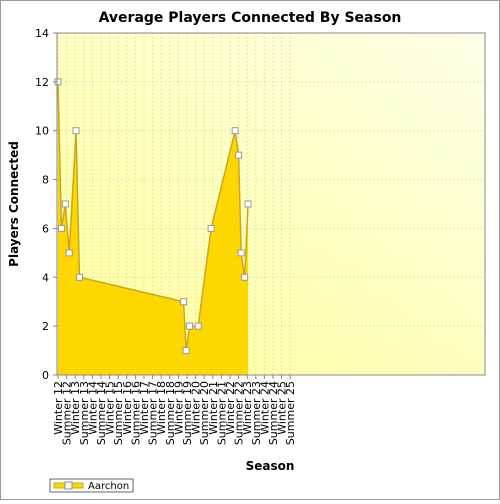 This screenshot has width=500, height=504. Describe the element at coordinates (118, 413) in the screenshot. I see `x-tick-label: Summer 15` at that location.